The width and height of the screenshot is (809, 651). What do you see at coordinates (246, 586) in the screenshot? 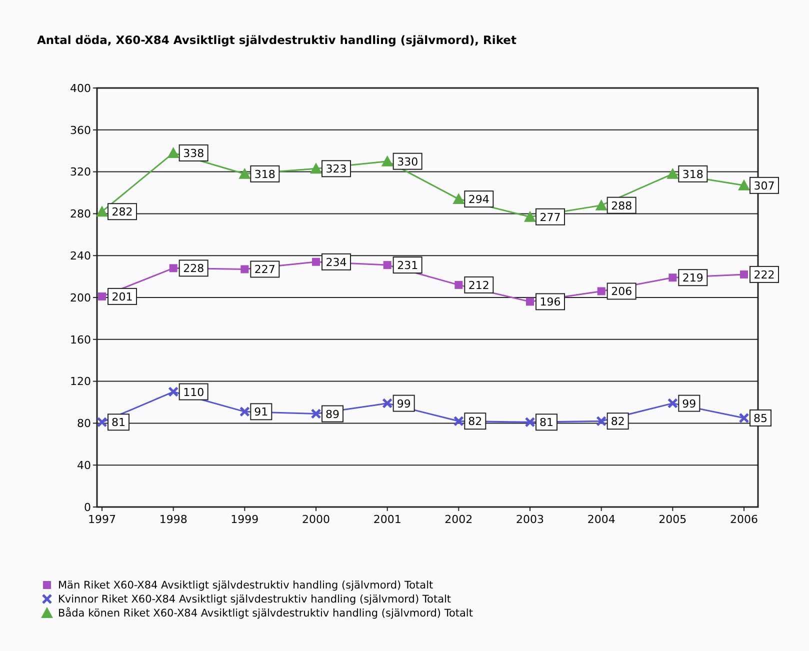
I see `legend-label: Män Riket X60-X84 Avsiktligt självdestruktiv handling (självmord) Totalt` at bounding box center [246, 586].